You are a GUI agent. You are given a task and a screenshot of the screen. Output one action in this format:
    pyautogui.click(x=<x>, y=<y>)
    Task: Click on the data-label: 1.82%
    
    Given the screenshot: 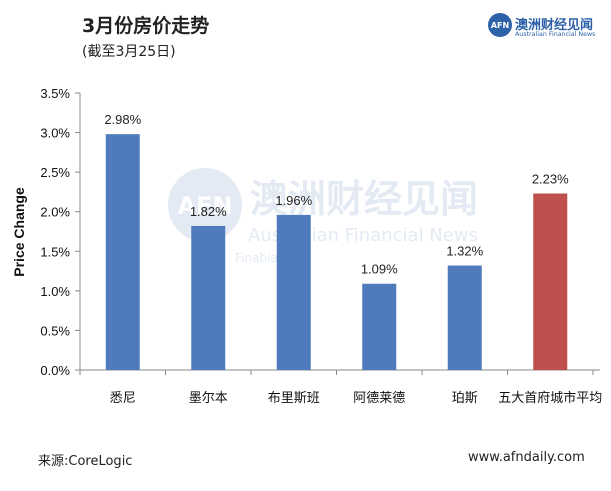 What is the action you would take?
    pyautogui.click(x=208, y=211)
    